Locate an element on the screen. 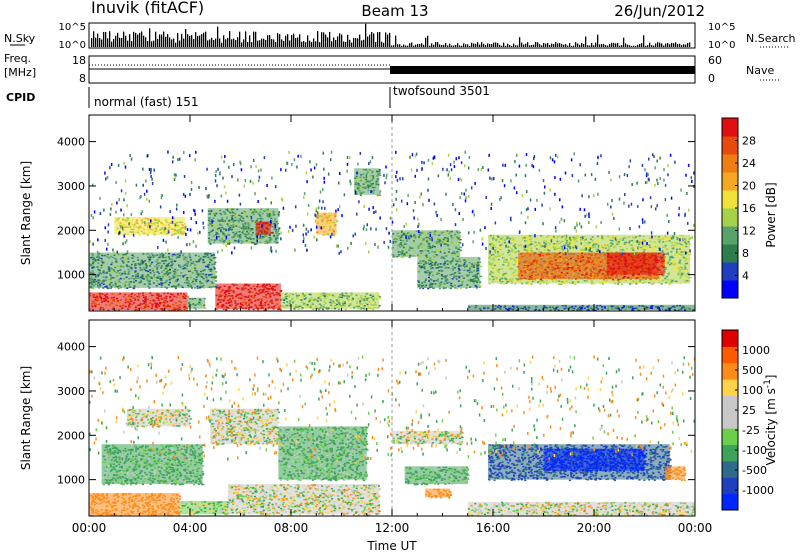 This screenshot has width=800, height=554. colorbar-tick-label: 8 is located at coordinates (745, 253).